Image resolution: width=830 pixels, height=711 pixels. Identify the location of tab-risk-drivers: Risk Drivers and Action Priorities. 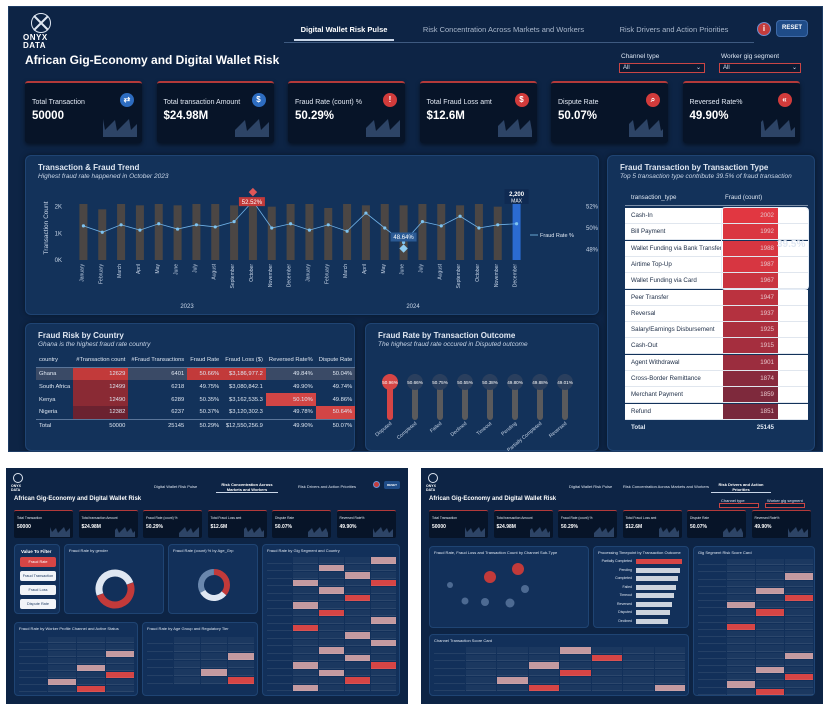
(674, 29).